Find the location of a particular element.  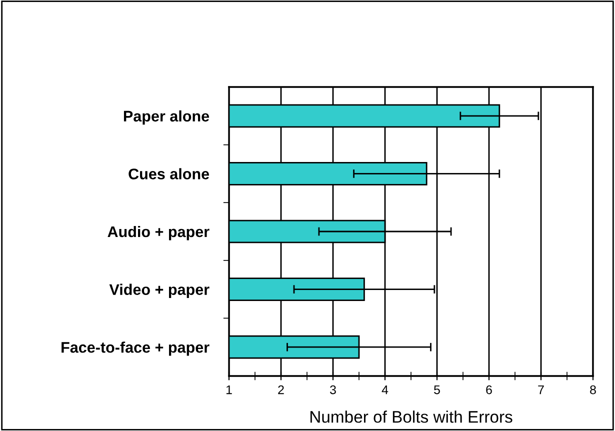

y-tick-label: Video + paper is located at coordinates (159, 291).